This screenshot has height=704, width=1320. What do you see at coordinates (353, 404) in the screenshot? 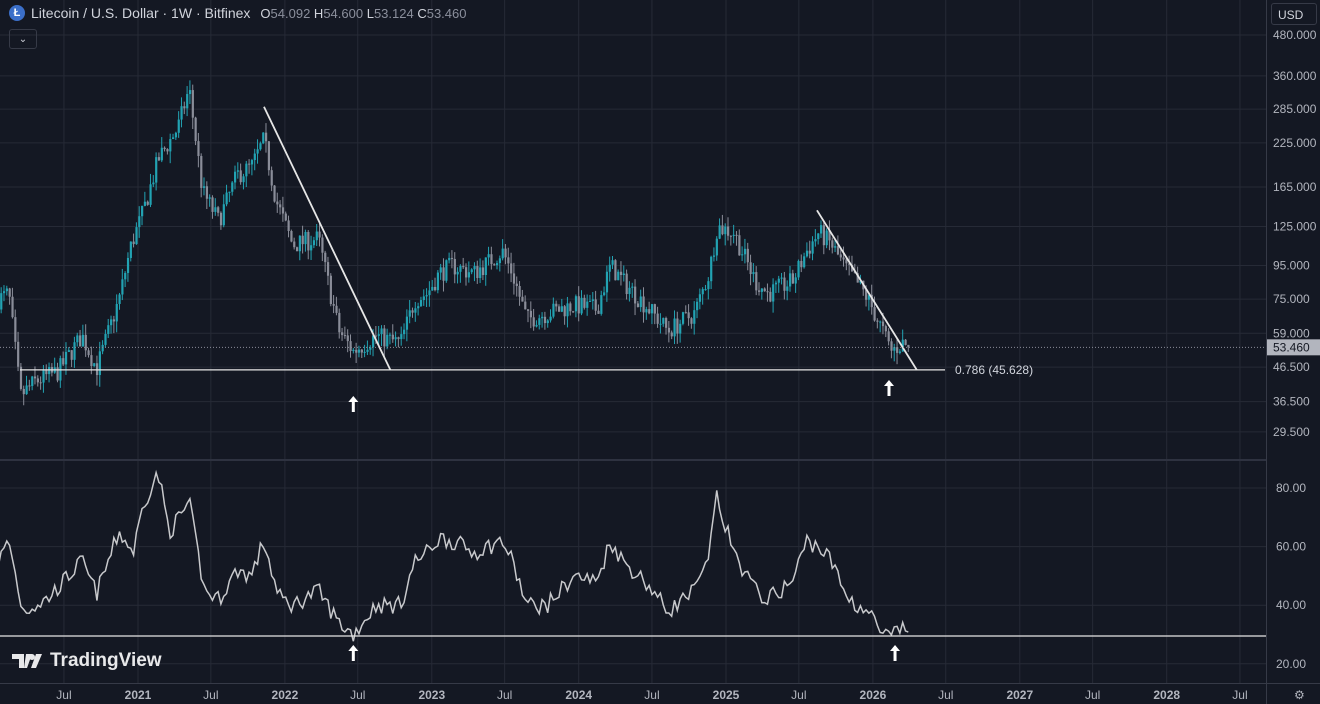
I see `up-arrow-icon` at bounding box center [353, 404].